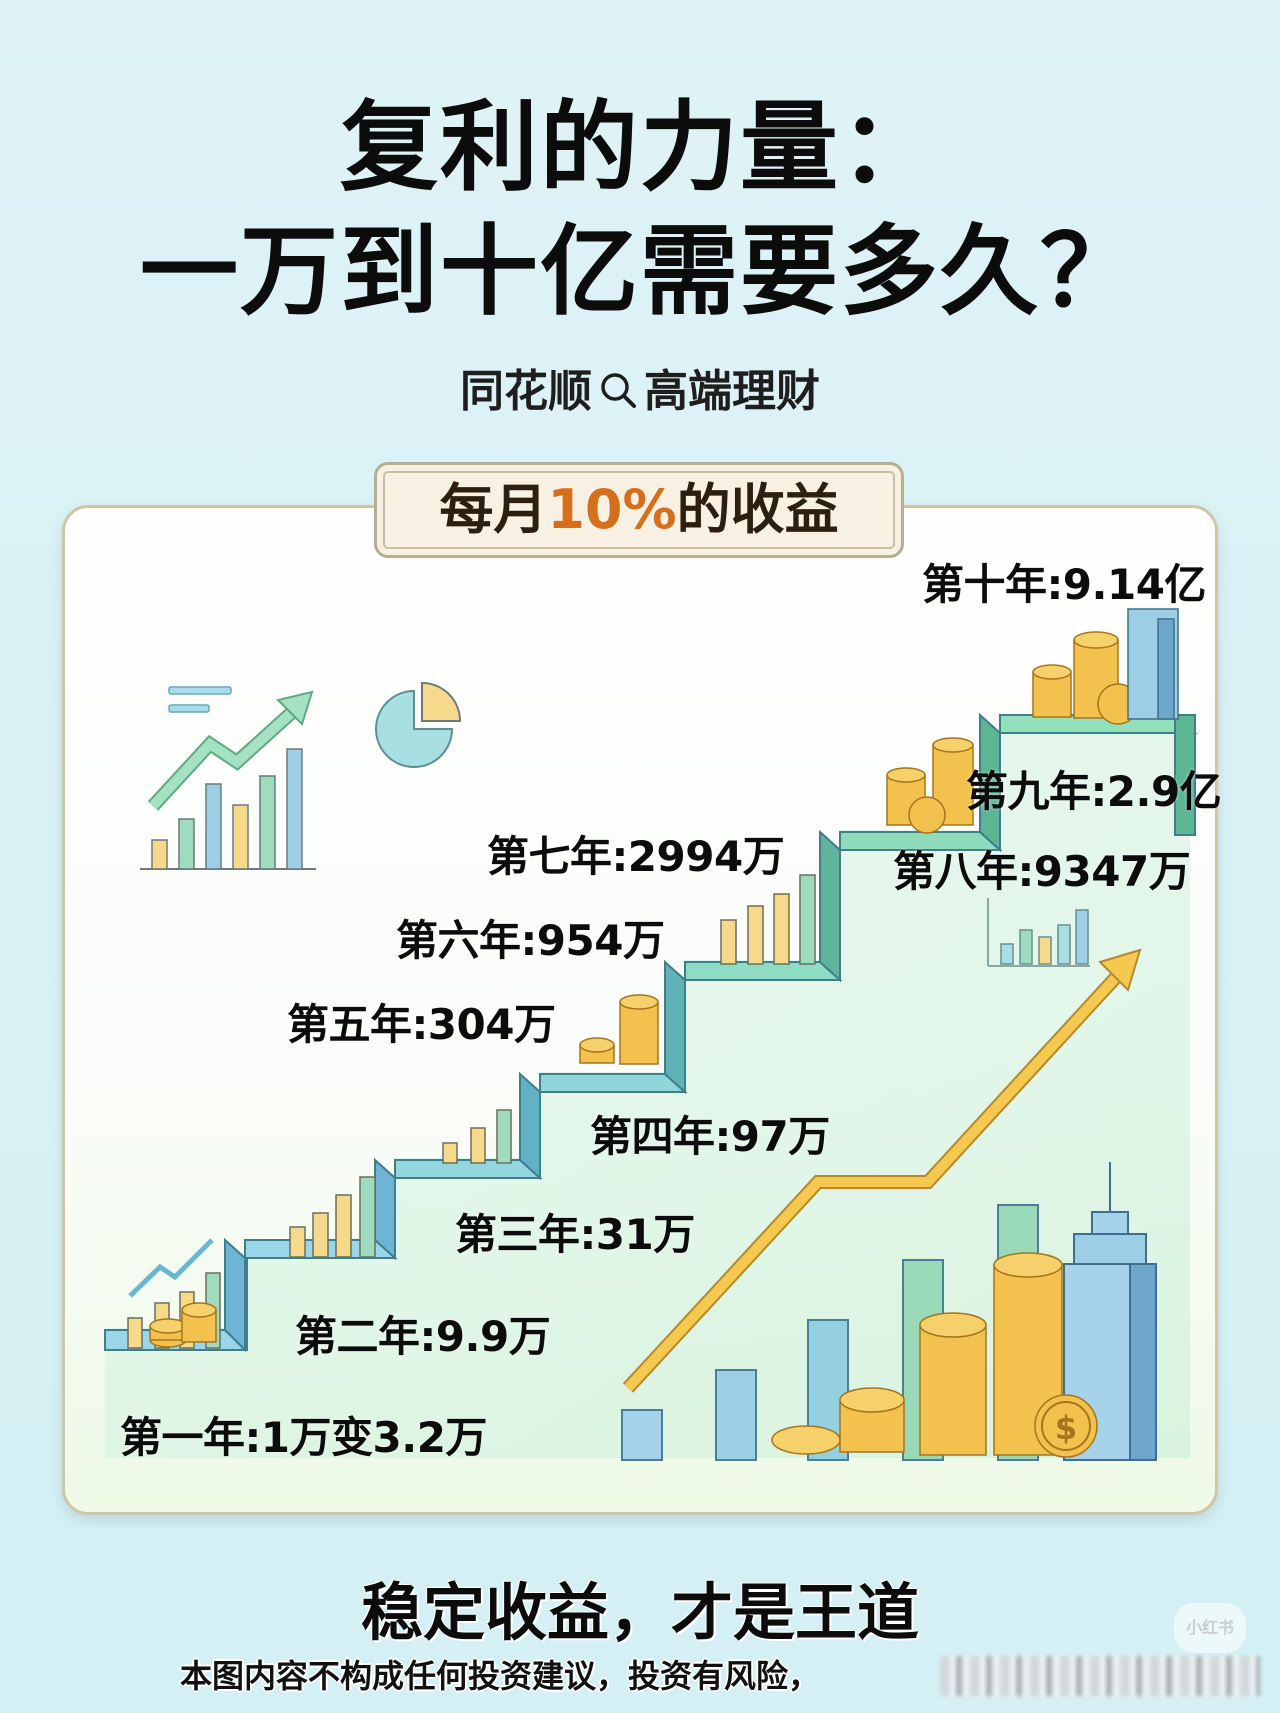  What do you see at coordinates (1042, 871) in the screenshot?
I see `step-label-year-8: 第八年:9347万` at bounding box center [1042, 871].